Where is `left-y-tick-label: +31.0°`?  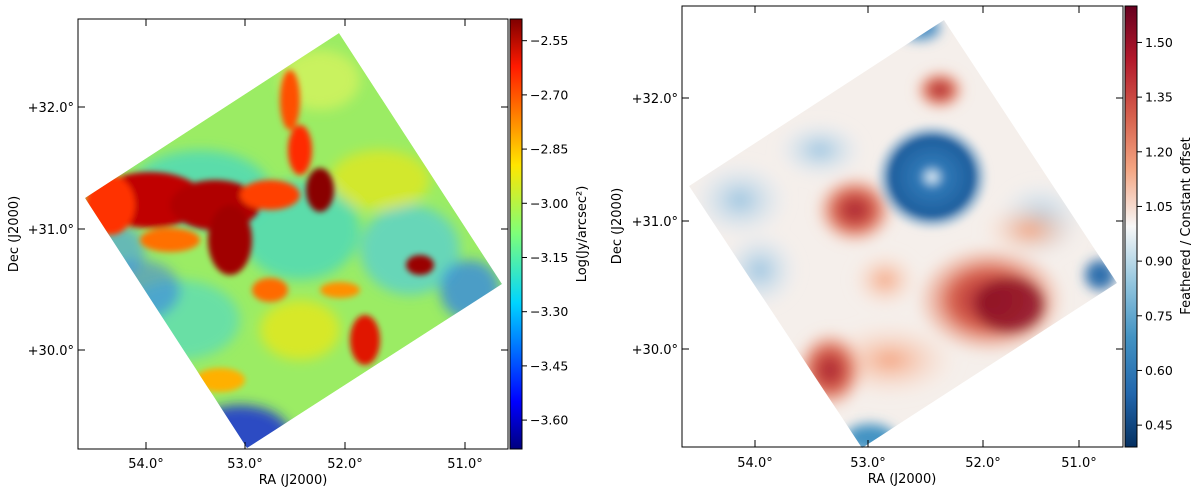 left-y-tick-label: +31.0° is located at coordinates (51, 230).